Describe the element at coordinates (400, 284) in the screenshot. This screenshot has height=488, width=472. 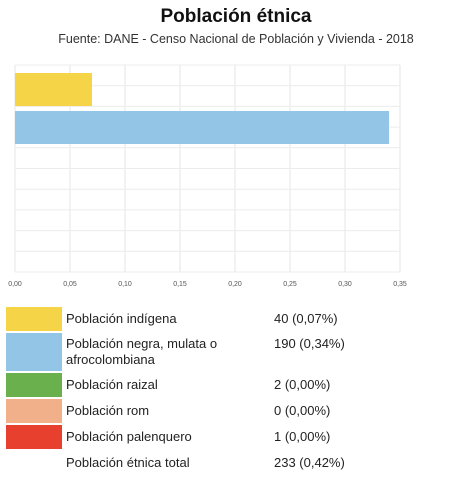
I see `x-tick-label: 0,35` at that location.